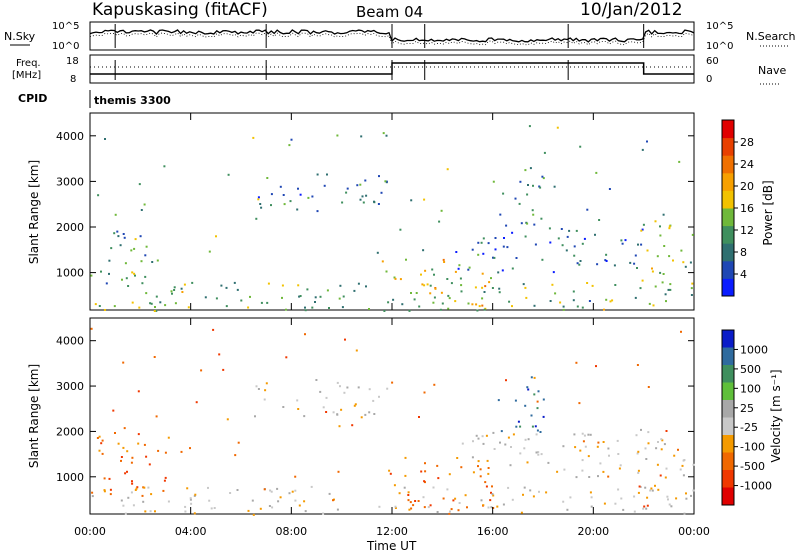  Describe the element at coordinates (747, 208) in the screenshot. I see `colorbar-tick-label: 16` at that location.